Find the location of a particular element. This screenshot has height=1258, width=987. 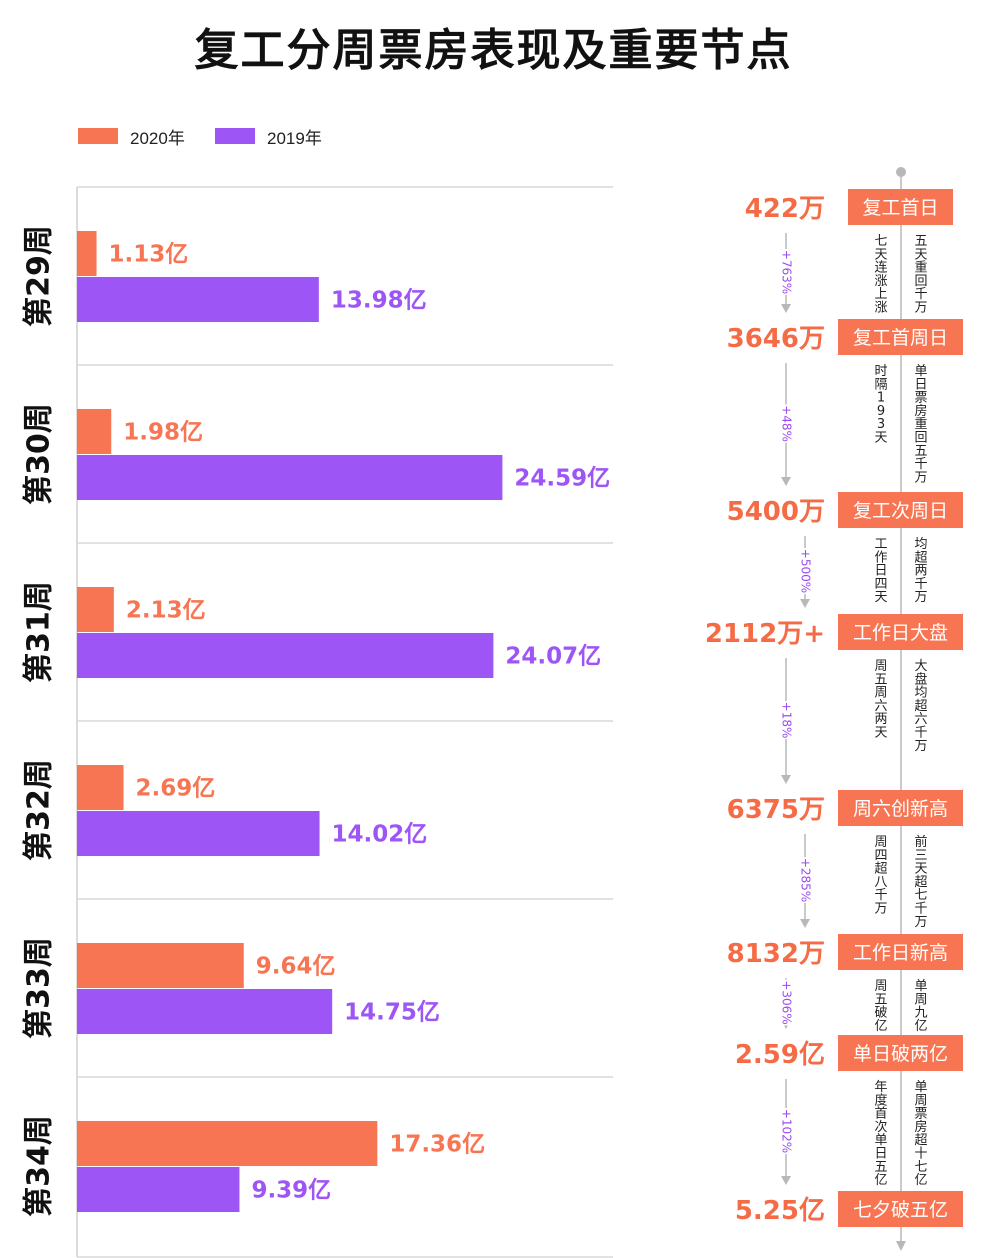

event-label: 复工次周日 is located at coordinates (900, 511).